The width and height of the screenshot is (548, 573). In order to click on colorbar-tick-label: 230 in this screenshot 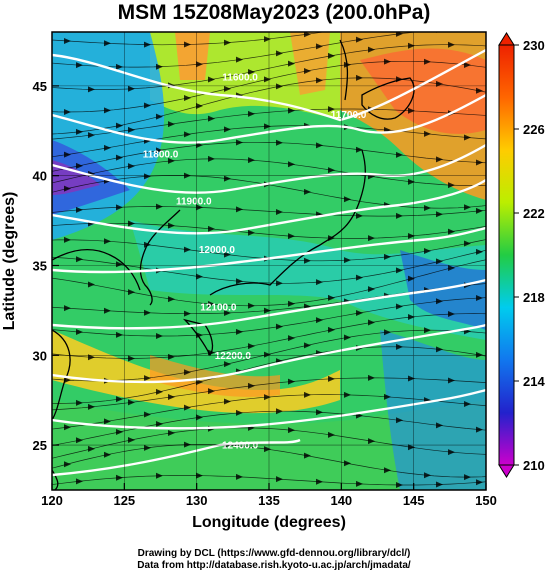, I will do `click(534, 45)`.